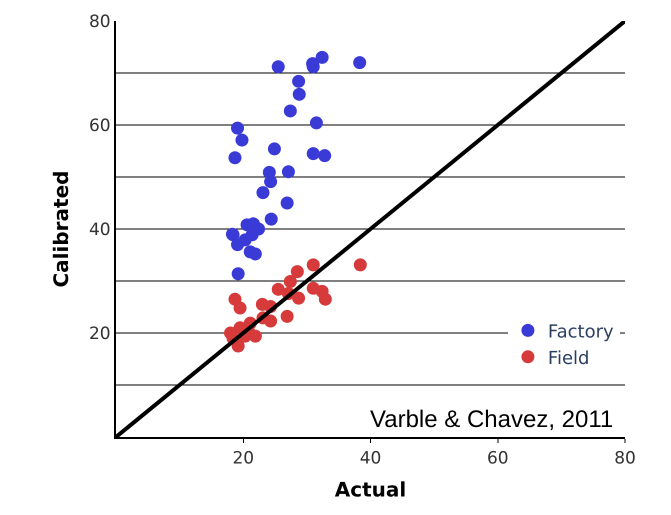 This screenshot has width=671, height=515. What do you see at coordinates (371, 458) in the screenshot?
I see `x-tick-label: 40` at bounding box center [371, 458].